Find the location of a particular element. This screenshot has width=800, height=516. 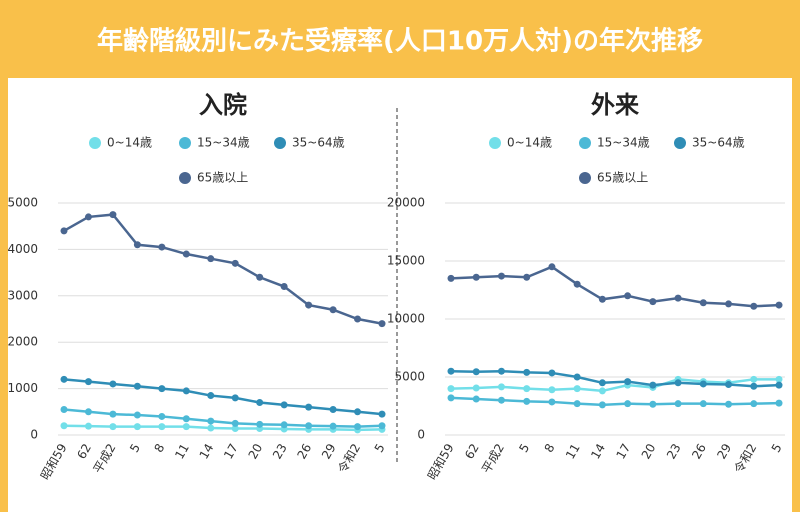

subplot-title: 入院 is located at coordinates (223, 105).